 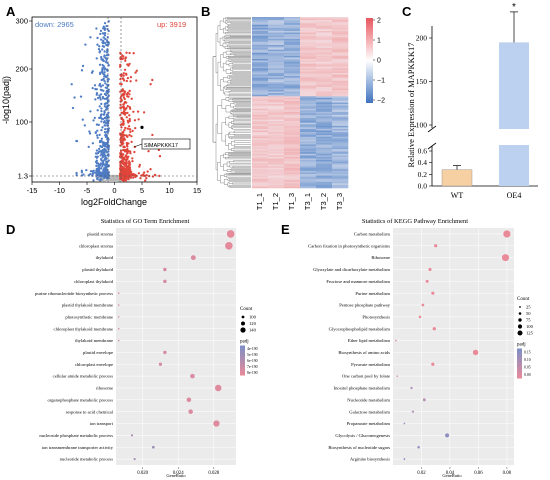 I want to click on bar-break-gap, so click(x=514, y=137).